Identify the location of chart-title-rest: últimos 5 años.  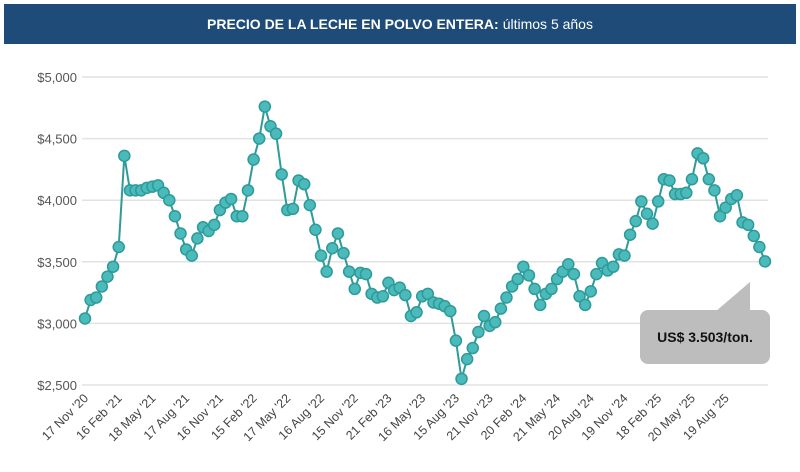
(547, 24).